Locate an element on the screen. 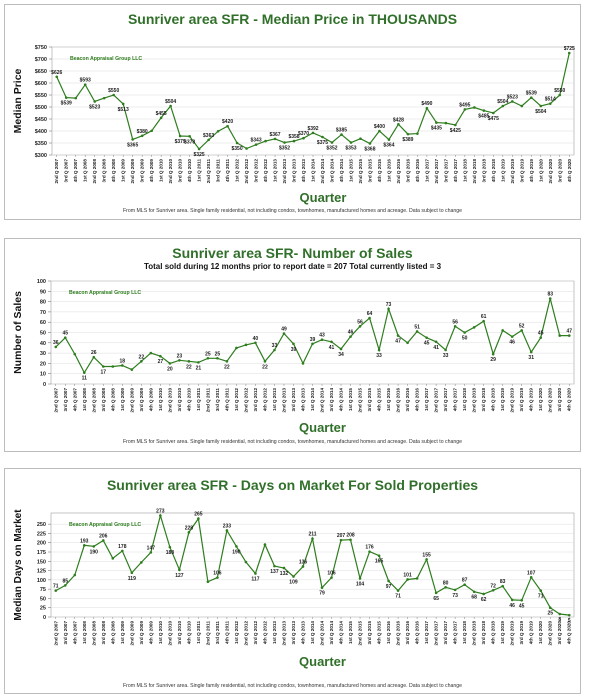 The width and height of the screenshot is (589, 700). data-label: 47 is located at coordinates (569, 332).